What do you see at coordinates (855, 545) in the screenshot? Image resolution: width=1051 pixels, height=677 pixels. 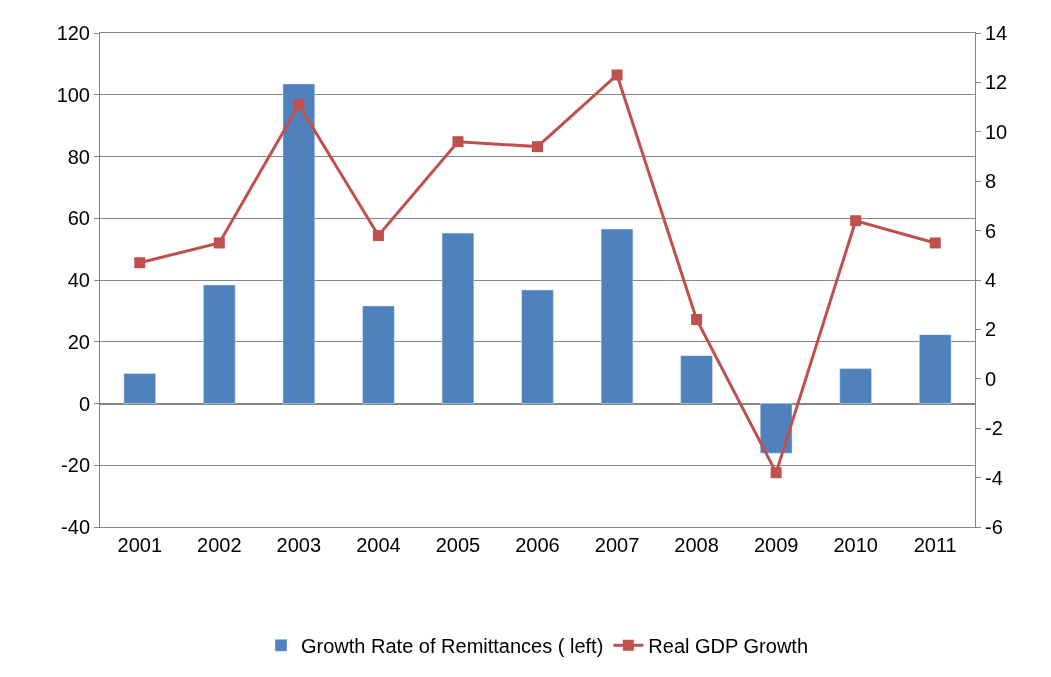 I see `x-tick-label: 2010` at bounding box center [855, 545].